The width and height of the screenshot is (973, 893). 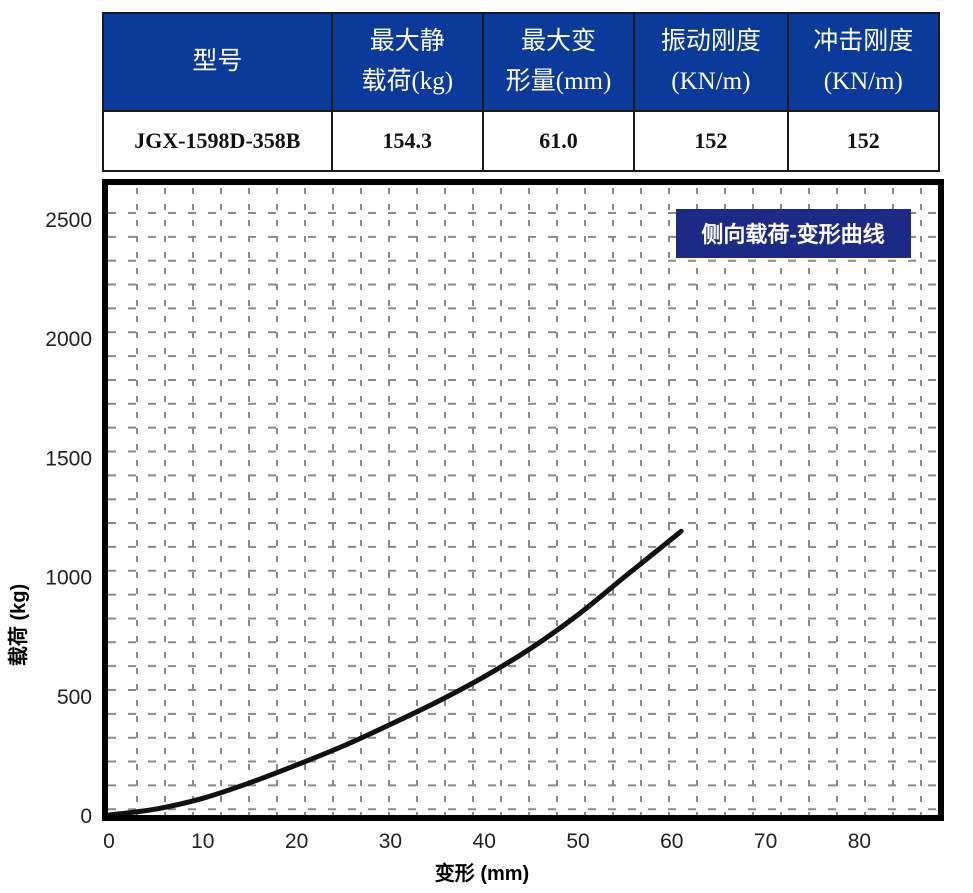 I want to click on cell-vibration-stiffness: 152, so click(x=711, y=141).